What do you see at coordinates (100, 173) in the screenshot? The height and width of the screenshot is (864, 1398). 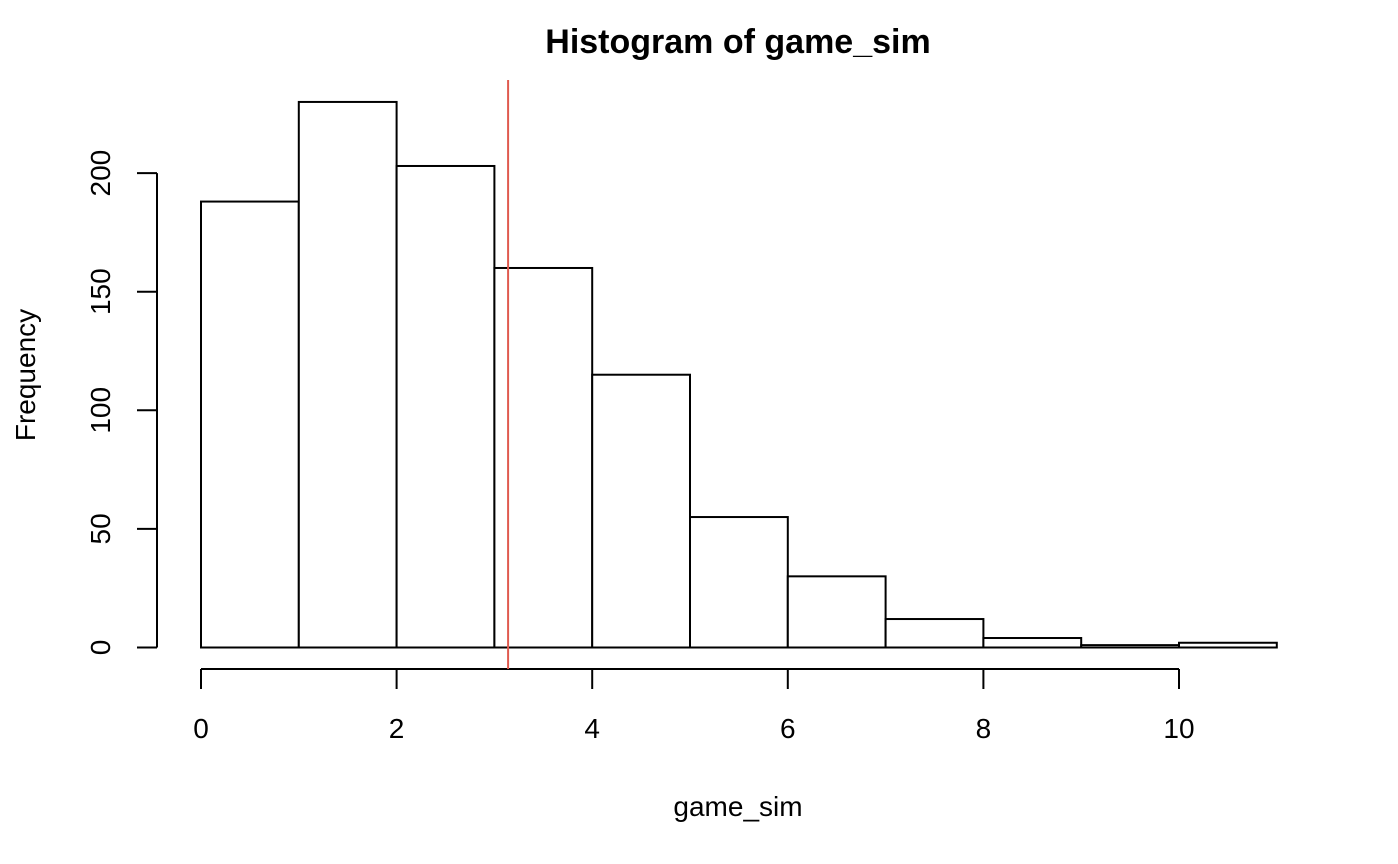 I see `y-tick-label: 200` at bounding box center [100, 173].